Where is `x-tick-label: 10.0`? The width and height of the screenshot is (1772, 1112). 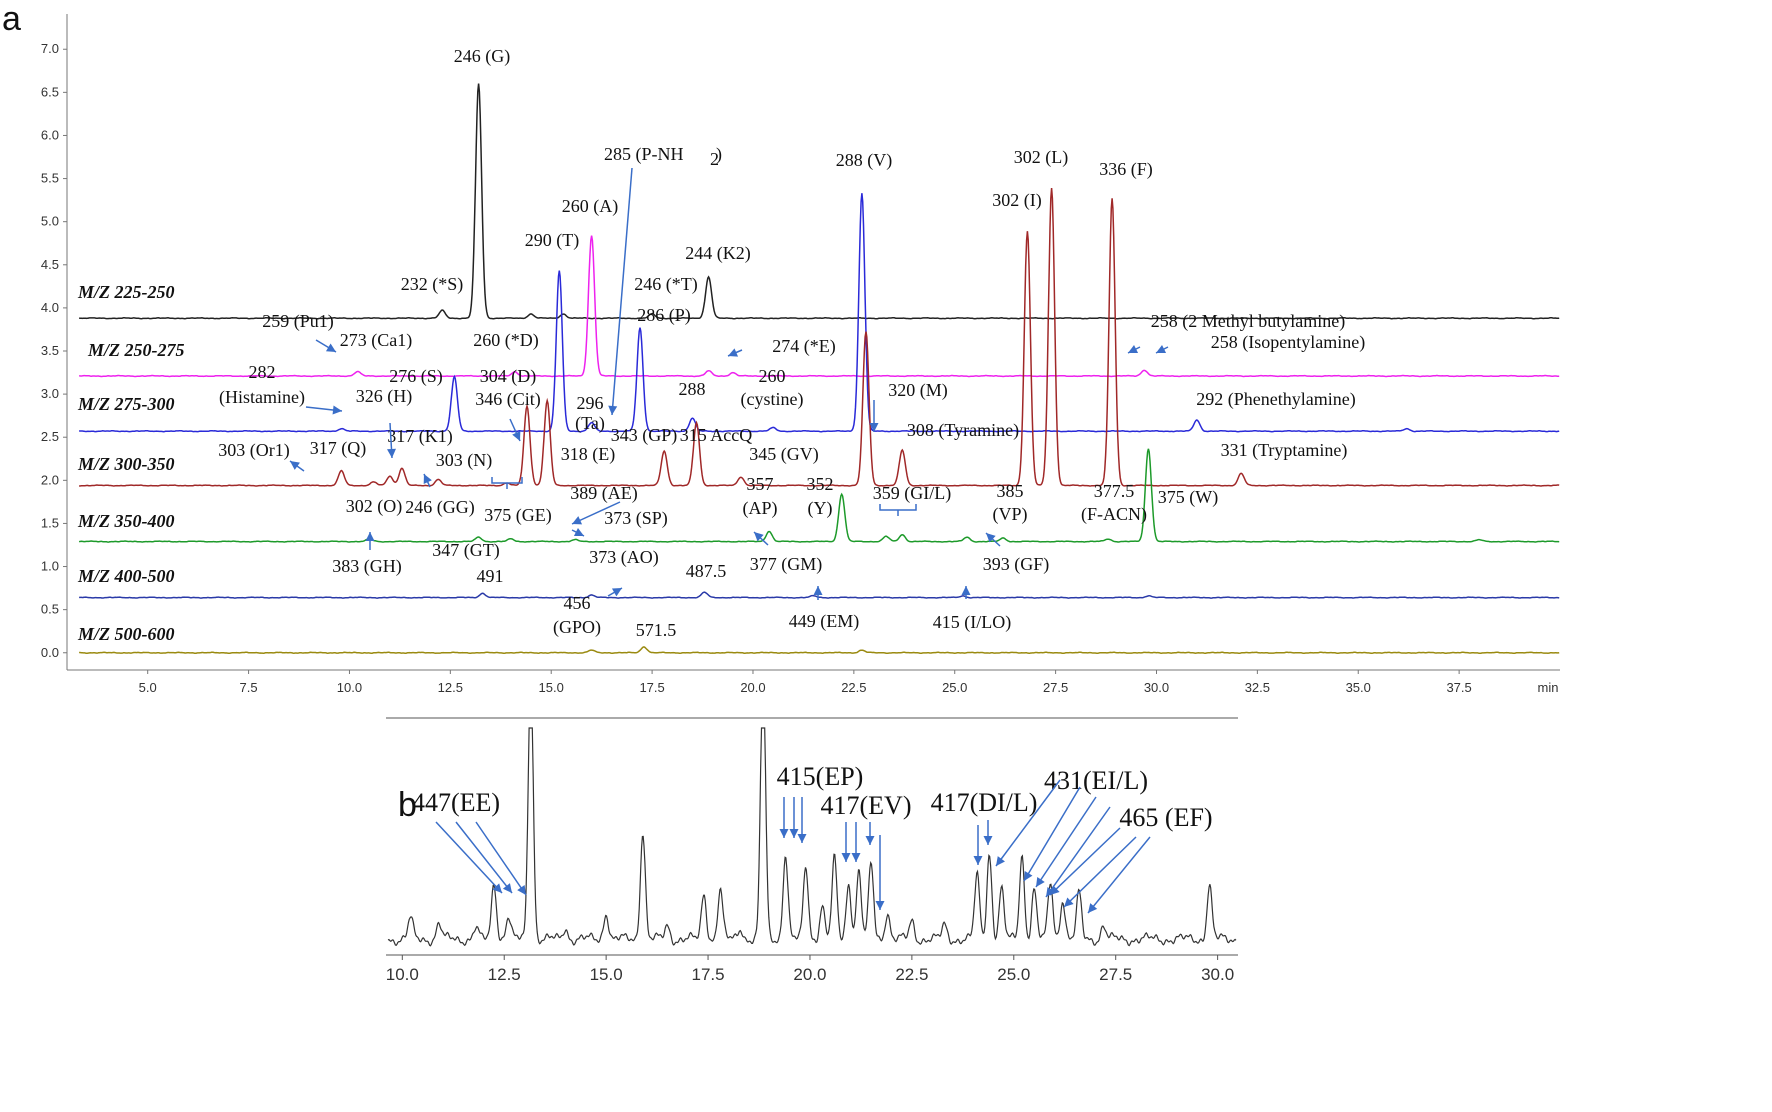
x-tick-label: 10.0 is located at coordinates (349, 687).